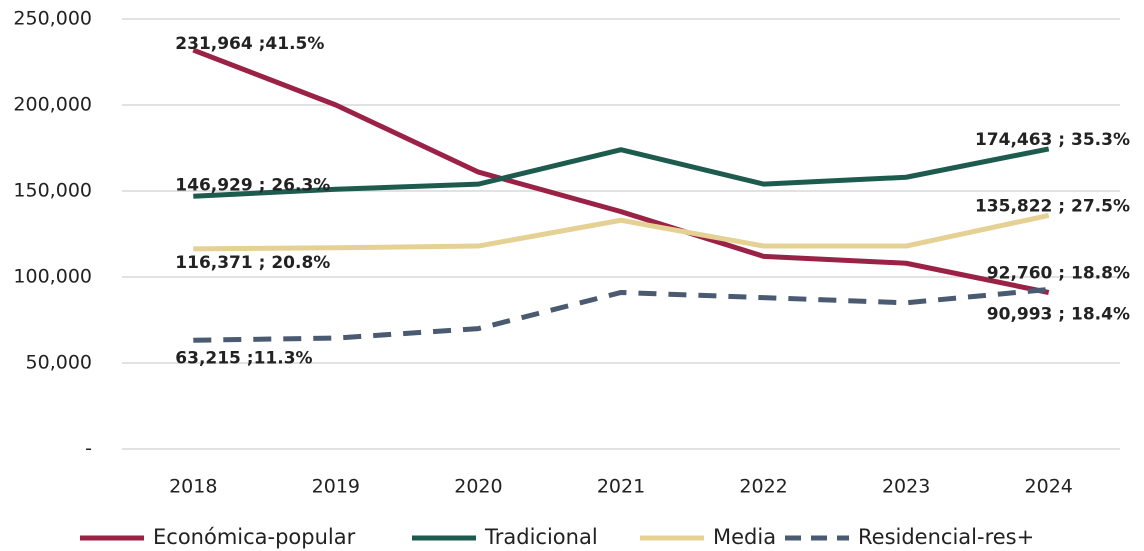 The width and height of the screenshot is (1144, 551). Describe the element at coordinates (906, 487) in the screenshot. I see `x-tick-label: 2023` at that location.